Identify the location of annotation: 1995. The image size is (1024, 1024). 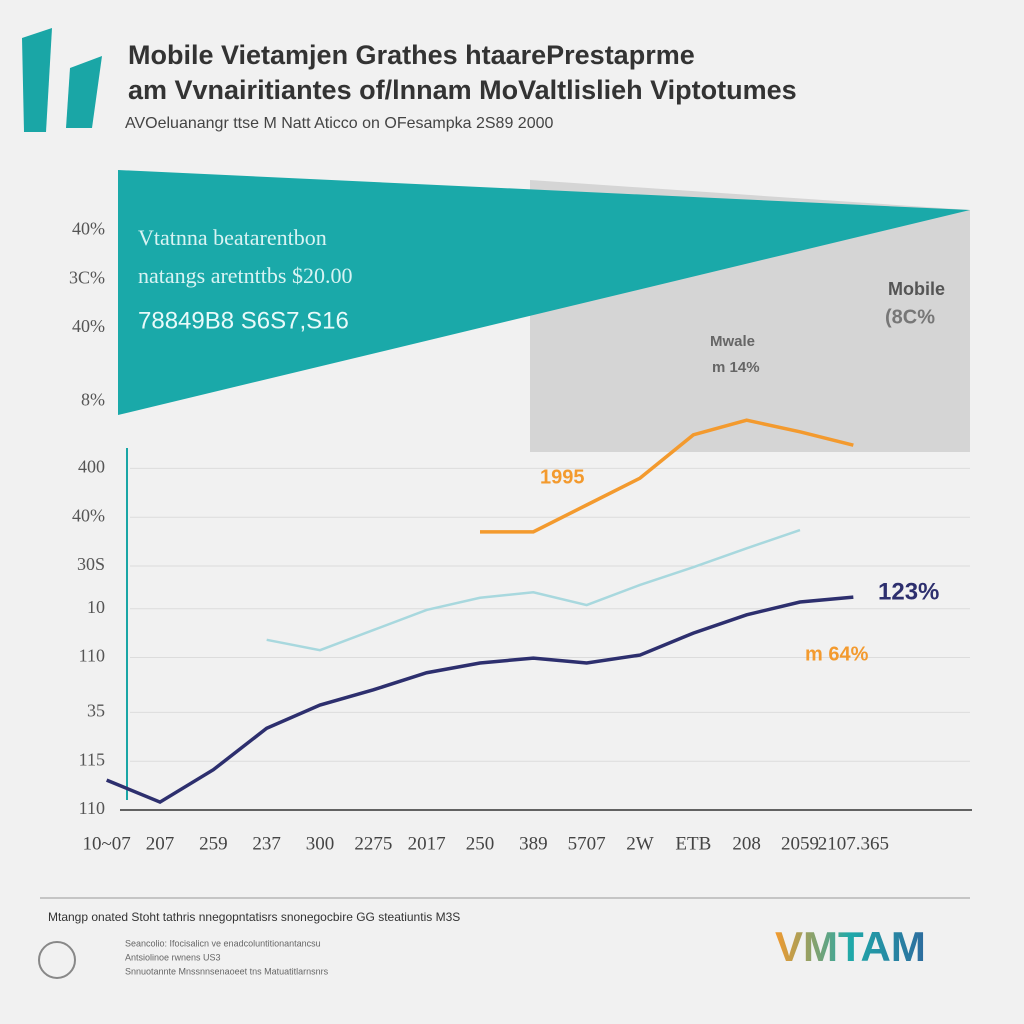
(562, 477).